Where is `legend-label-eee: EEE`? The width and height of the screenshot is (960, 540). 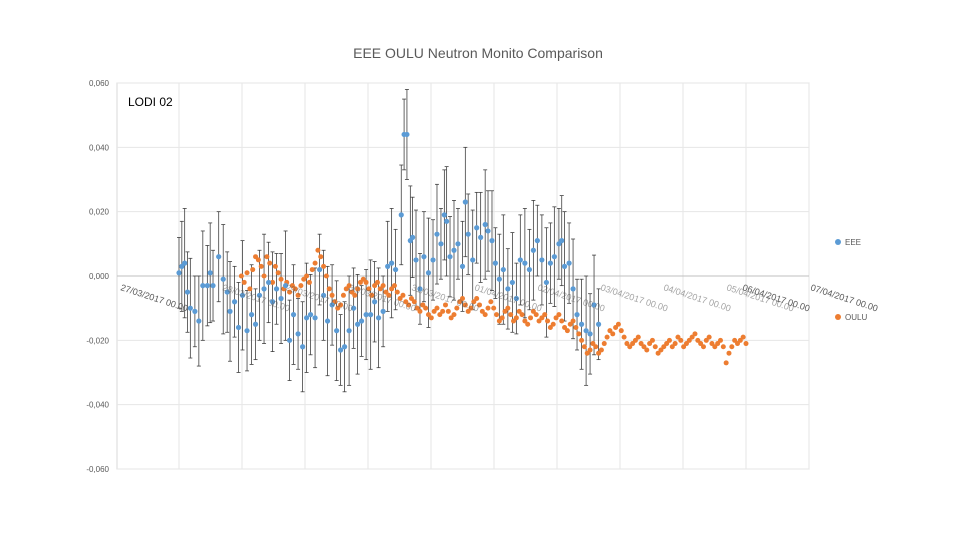 legend-label-eee: EEE is located at coordinates (853, 242).